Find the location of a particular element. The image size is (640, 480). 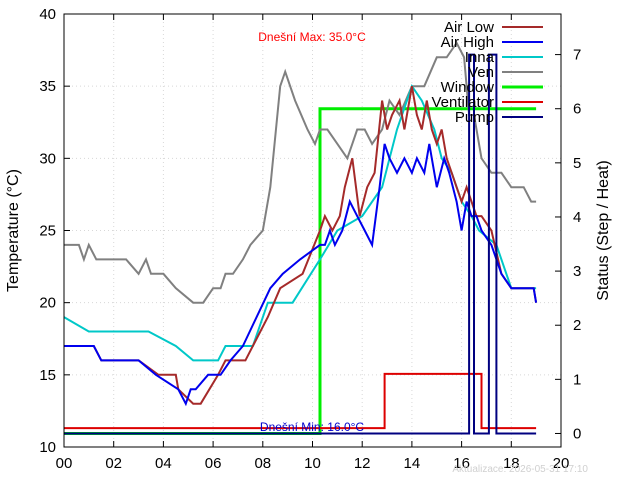

y-axis-label: Temperature (°C) is located at coordinates (13, 230).